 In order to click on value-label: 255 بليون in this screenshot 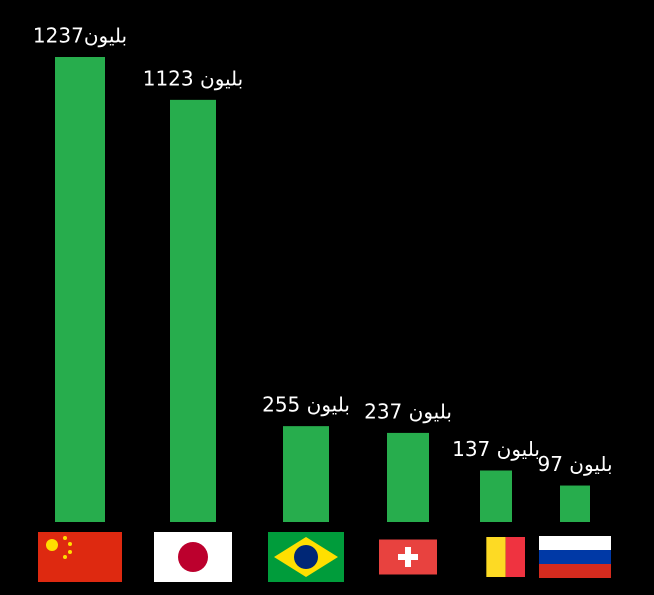, I will do `click(306, 405)`.